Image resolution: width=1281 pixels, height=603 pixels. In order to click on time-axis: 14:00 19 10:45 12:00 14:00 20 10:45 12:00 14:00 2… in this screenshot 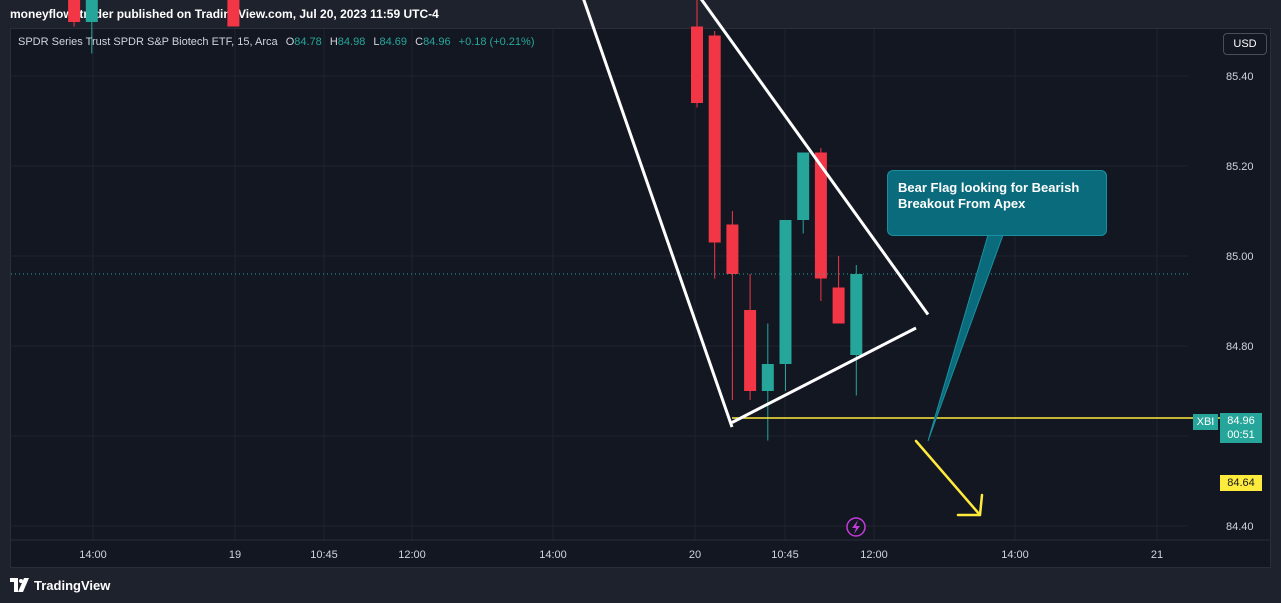, I will do `click(621, 555)`.